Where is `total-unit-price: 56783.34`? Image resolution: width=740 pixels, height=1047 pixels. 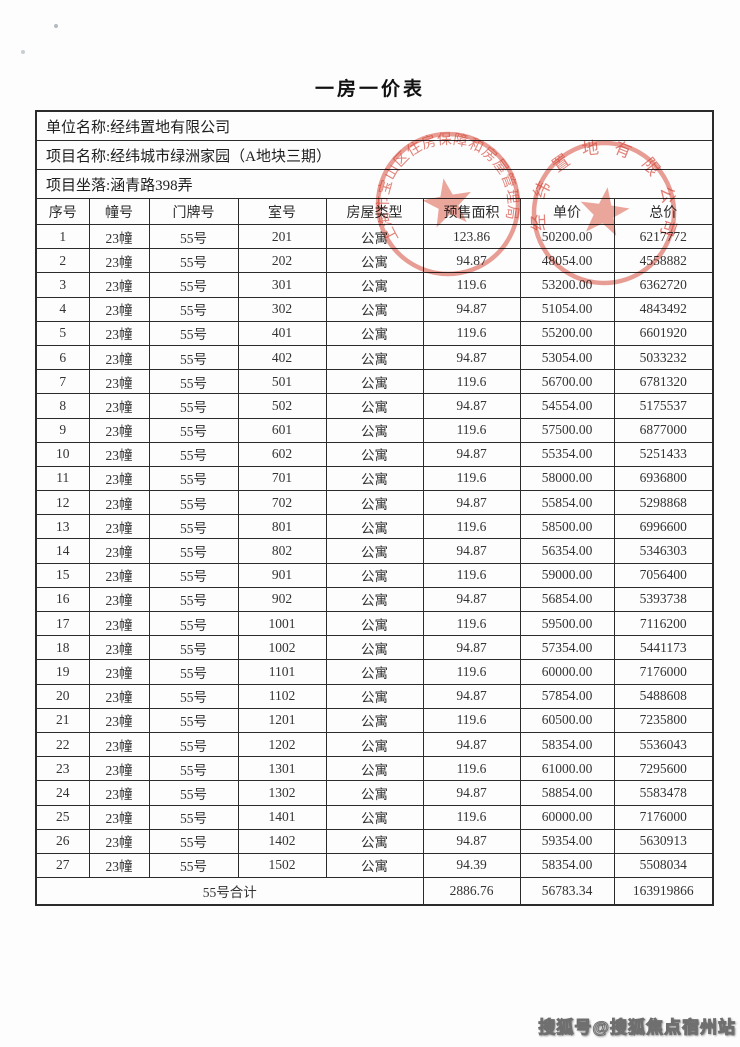 total-unit-price: 56783.34 is located at coordinates (567, 891).